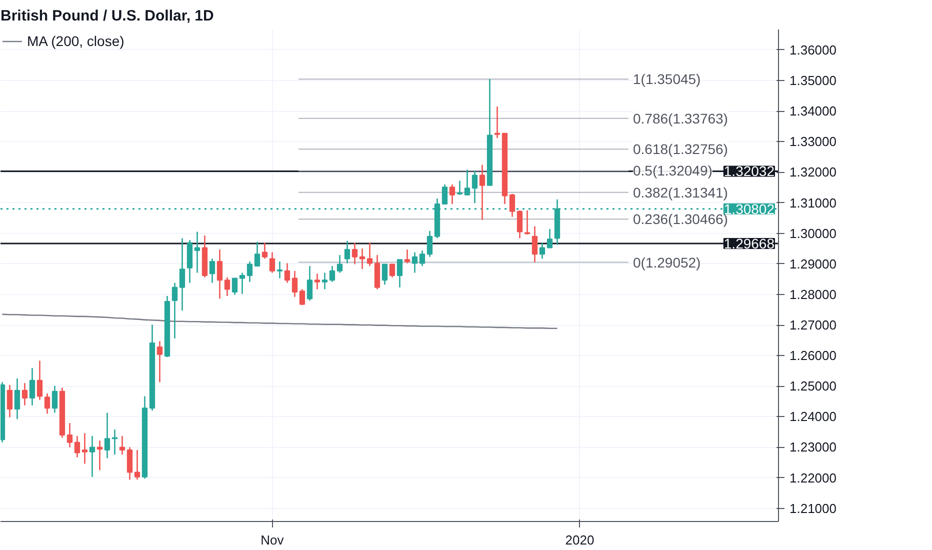 The width and height of the screenshot is (932, 550). Describe the element at coordinates (680, 118) in the screenshot. I see `ref-line-label: 0.786(1.33763)` at that location.